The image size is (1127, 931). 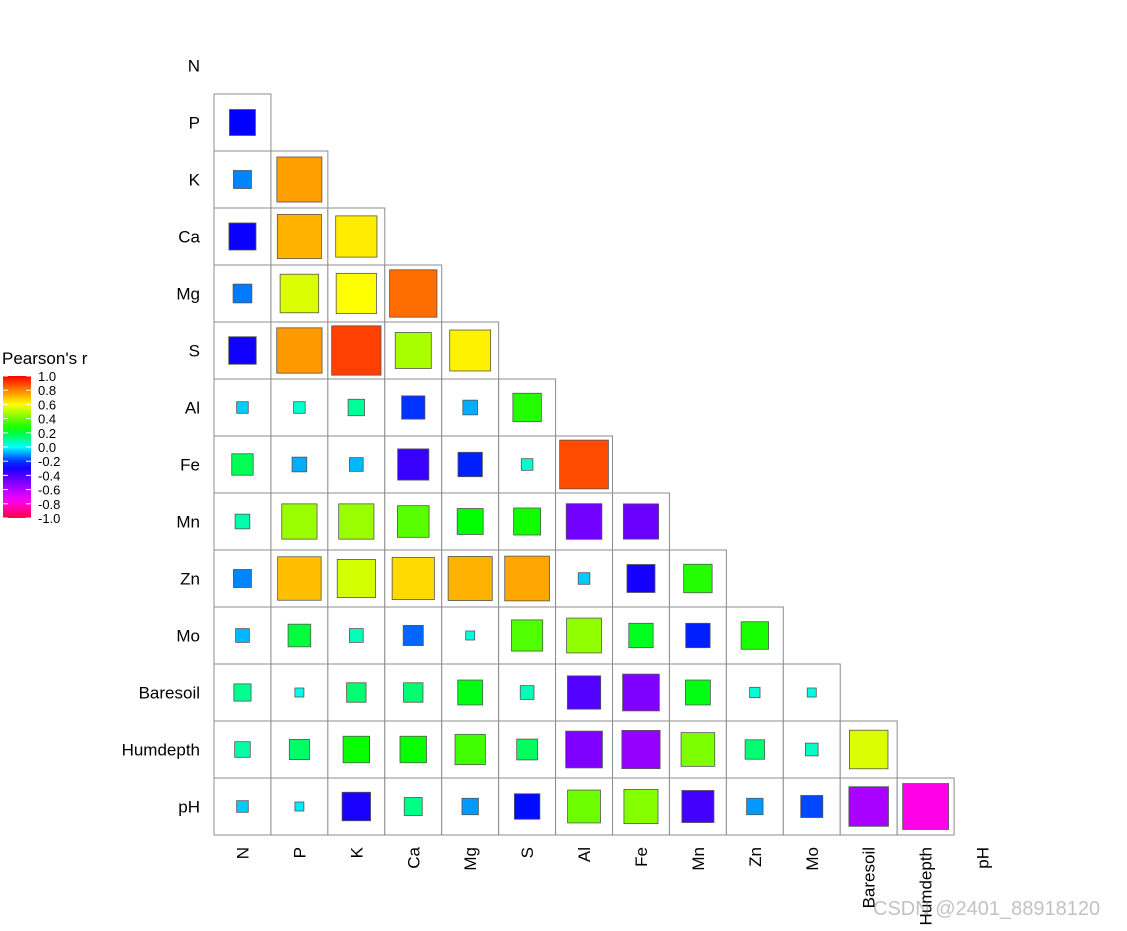 I want to click on row-label: P, so click(x=194, y=123).